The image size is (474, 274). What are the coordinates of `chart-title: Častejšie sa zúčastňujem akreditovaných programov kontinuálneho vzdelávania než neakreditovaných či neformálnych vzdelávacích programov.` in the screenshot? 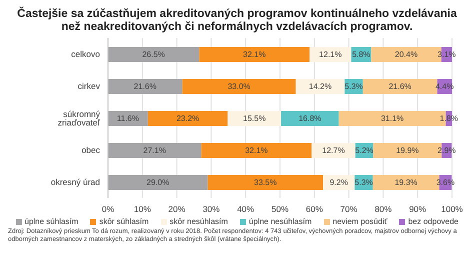 It's located at (237, 21).